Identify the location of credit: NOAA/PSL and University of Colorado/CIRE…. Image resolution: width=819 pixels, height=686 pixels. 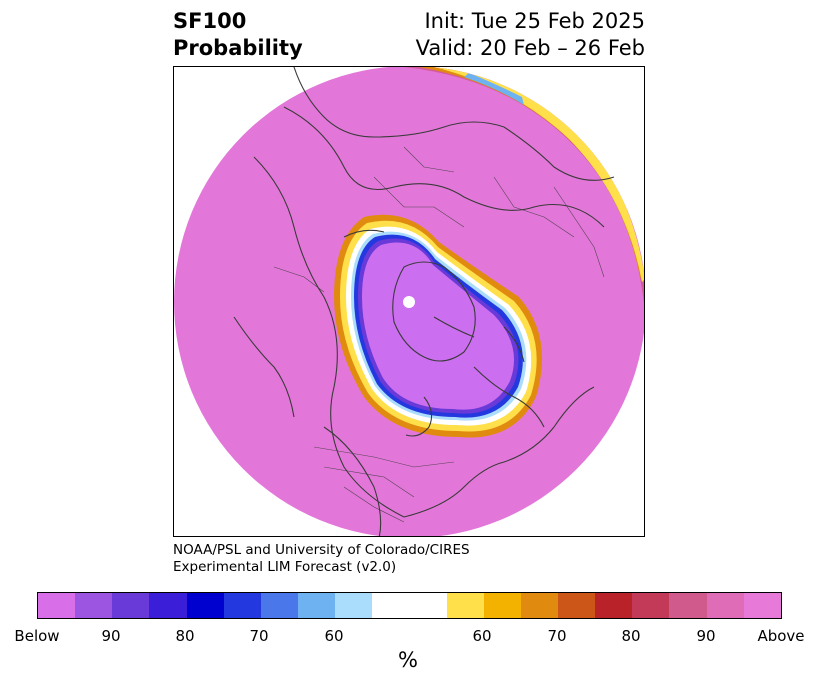
(321, 559).